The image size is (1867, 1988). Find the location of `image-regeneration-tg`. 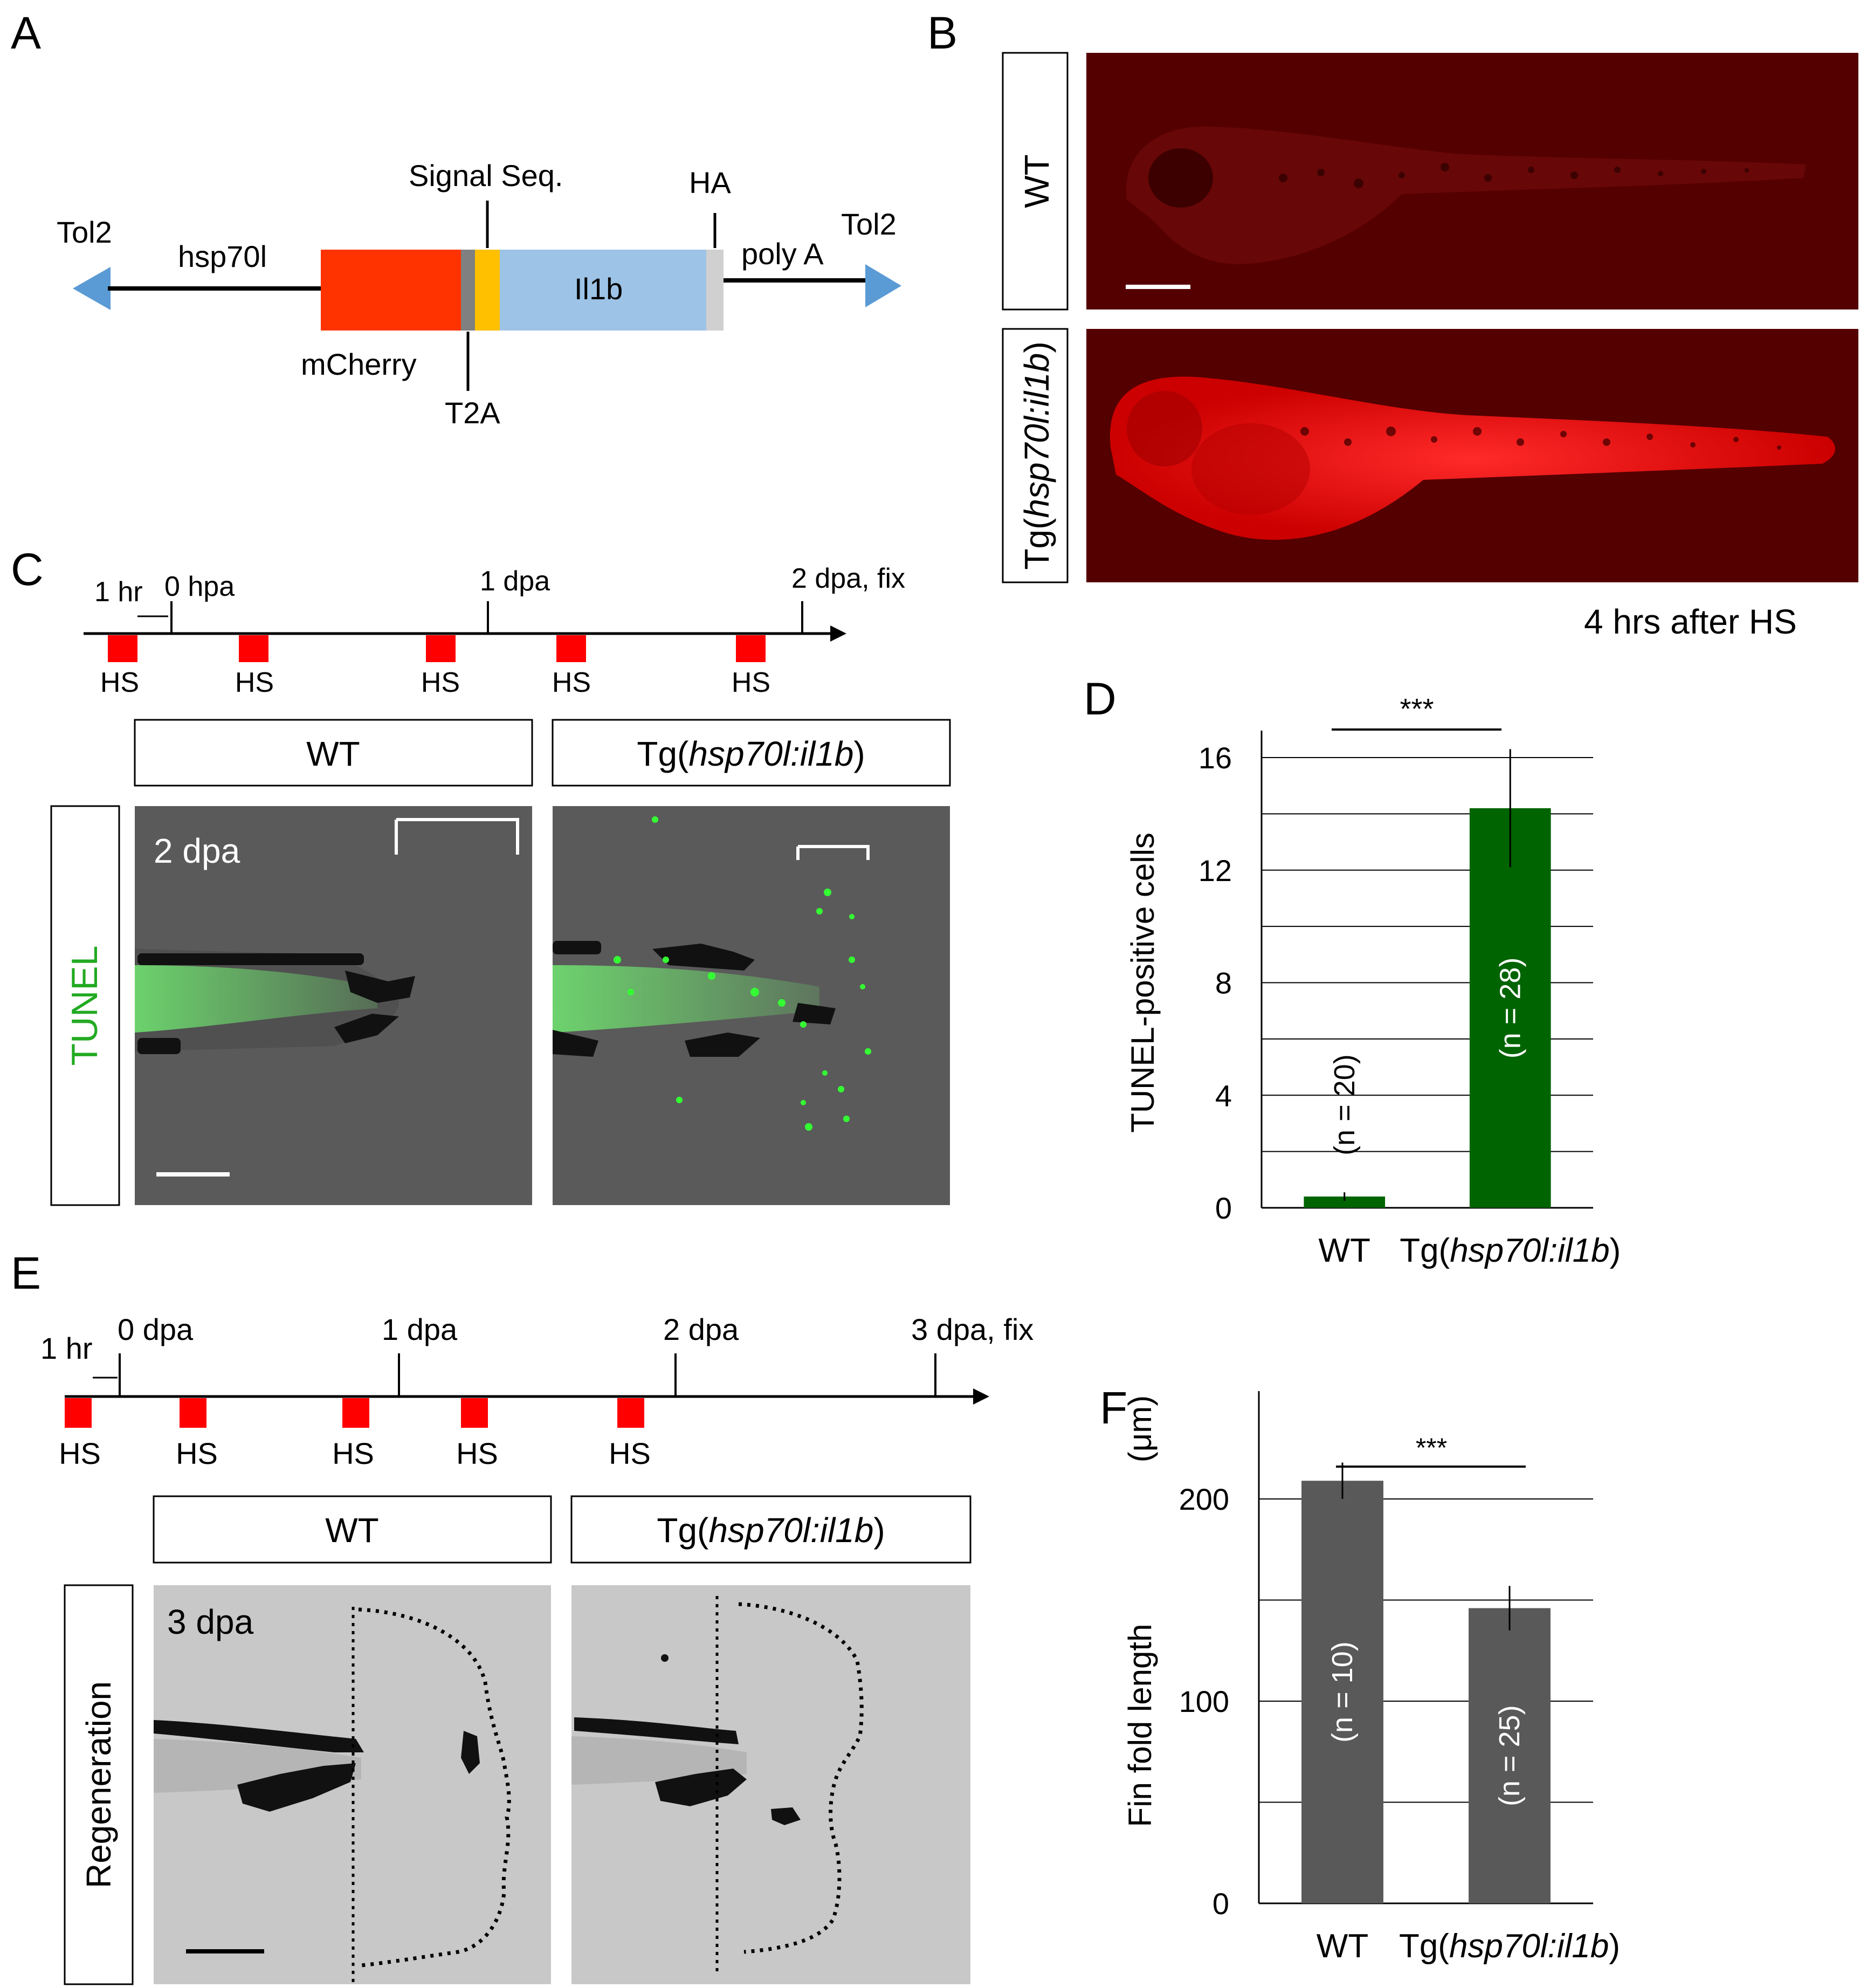

image-regeneration-tg is located at coordinates (770, 1784).